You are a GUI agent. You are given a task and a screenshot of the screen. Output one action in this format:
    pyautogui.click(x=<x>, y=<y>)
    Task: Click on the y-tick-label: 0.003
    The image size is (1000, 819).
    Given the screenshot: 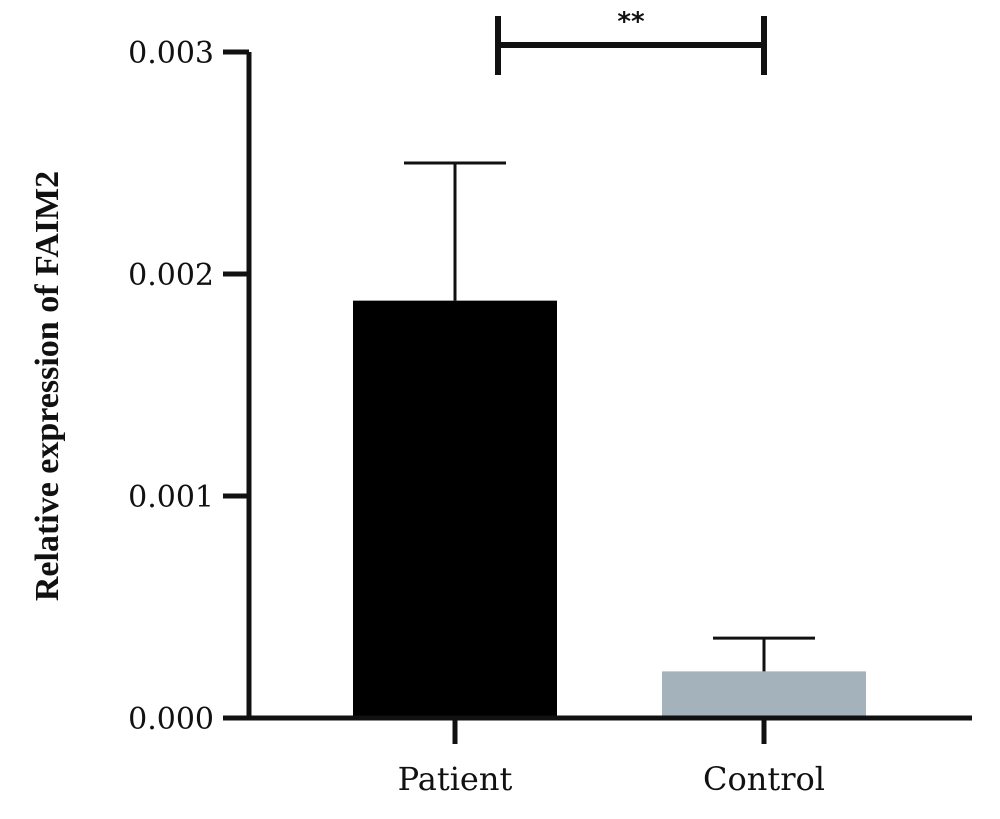 What is the action you would take?
    pyautogui.click(x=171, y=53)
    